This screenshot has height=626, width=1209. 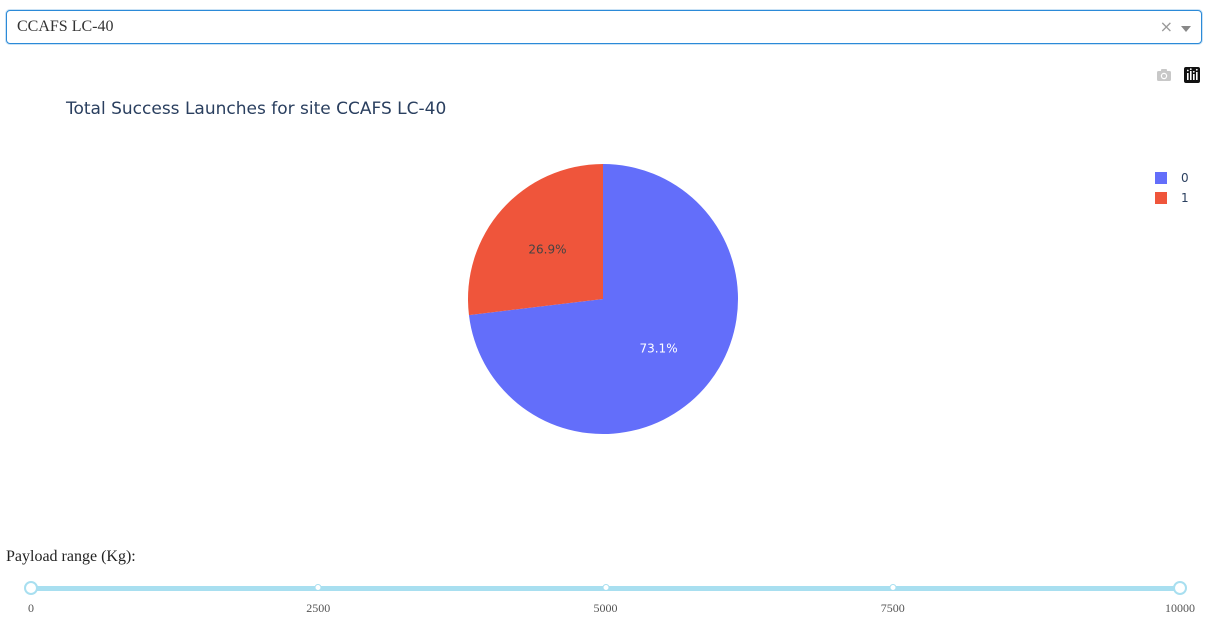 I want to click on pie-slices: 73.1% 26.9%, so click(x=603, y=299).